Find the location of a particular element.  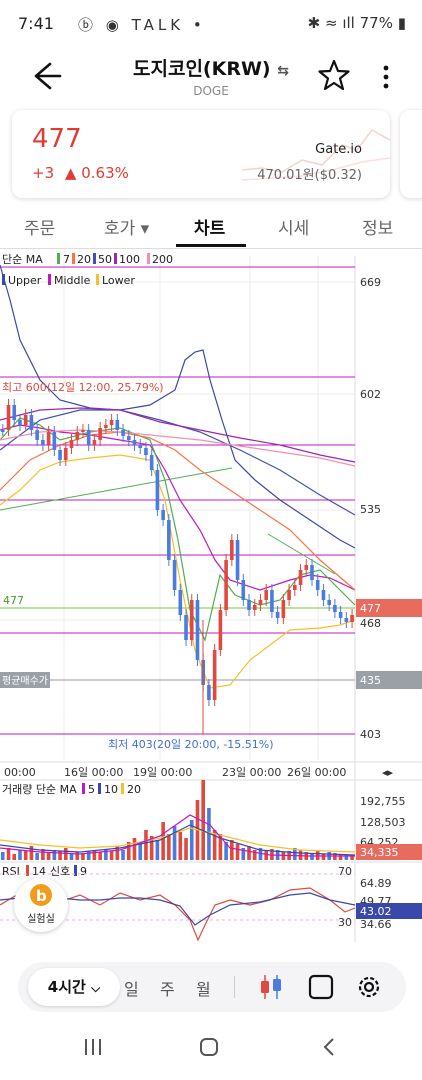

time-tick: 16일 00:00 is located at coordinates (93, 772).